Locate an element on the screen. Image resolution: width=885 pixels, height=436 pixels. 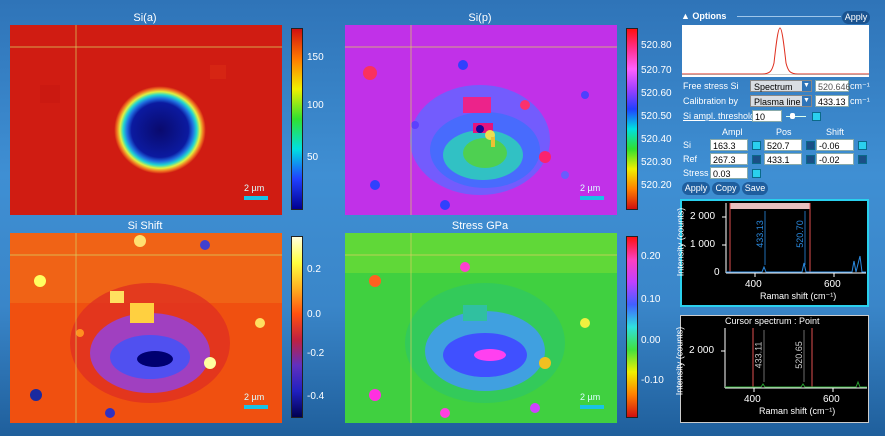
tick-label: 50 is located at coordinates (313, 157).